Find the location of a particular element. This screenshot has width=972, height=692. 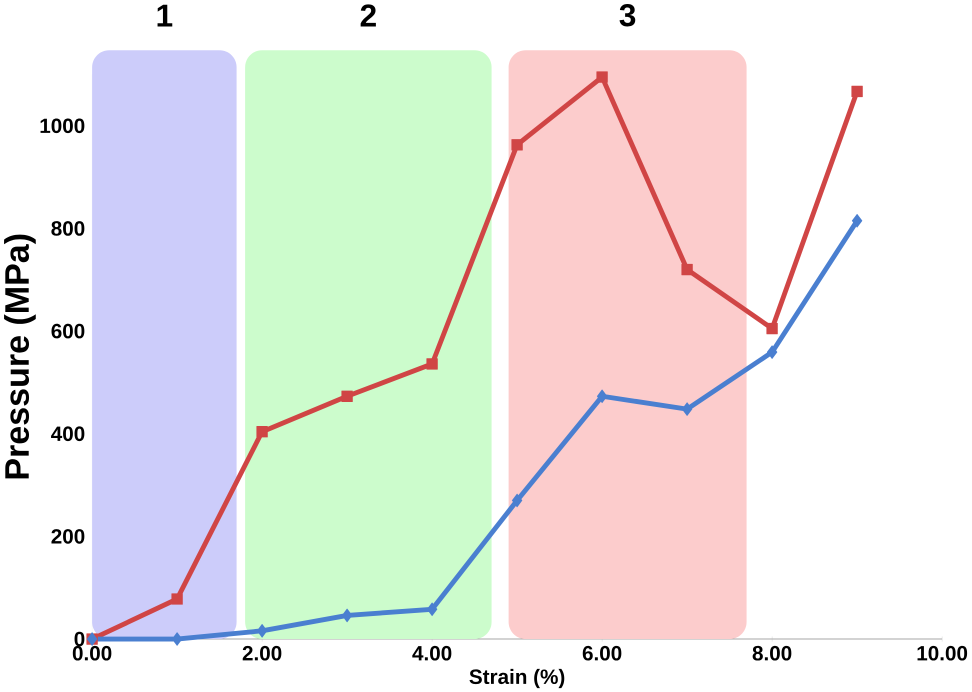

x-tick-label: 2.00 is located at coordinates (262, 653).